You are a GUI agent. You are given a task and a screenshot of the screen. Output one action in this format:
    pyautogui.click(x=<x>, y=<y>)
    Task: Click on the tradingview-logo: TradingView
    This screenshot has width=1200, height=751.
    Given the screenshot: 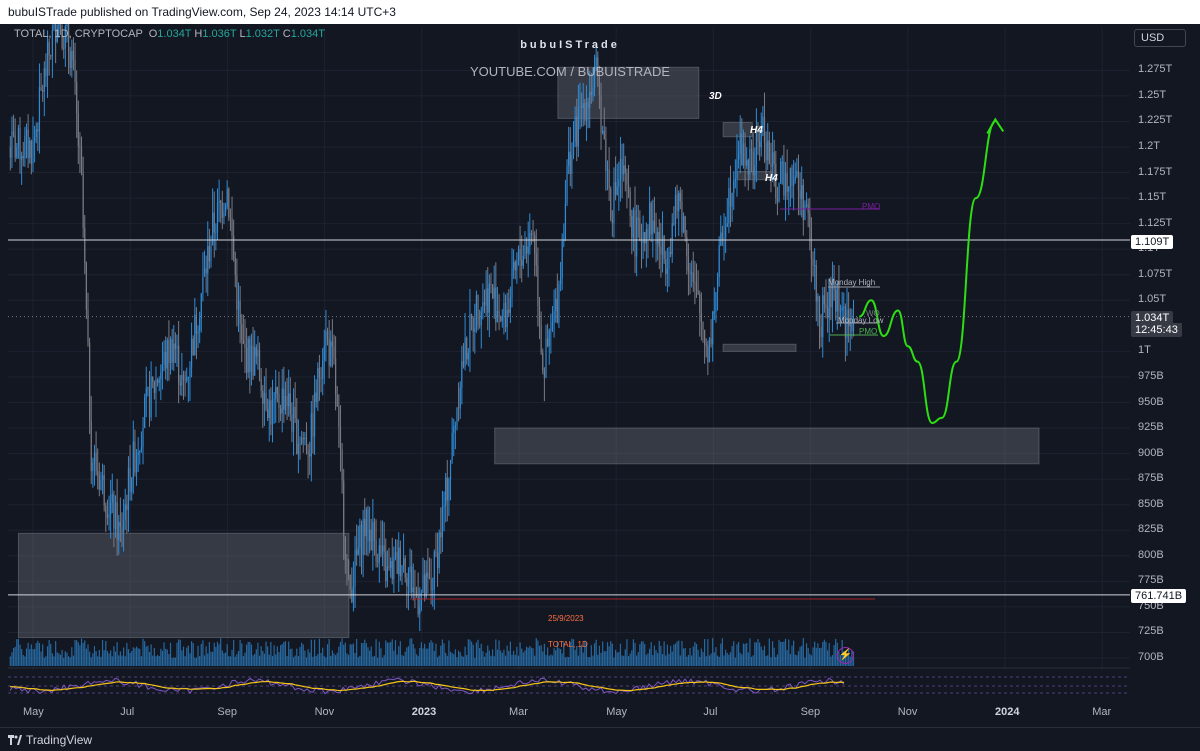 What is the action you would take?
    pyautogui.click(x=50, y=740)
    